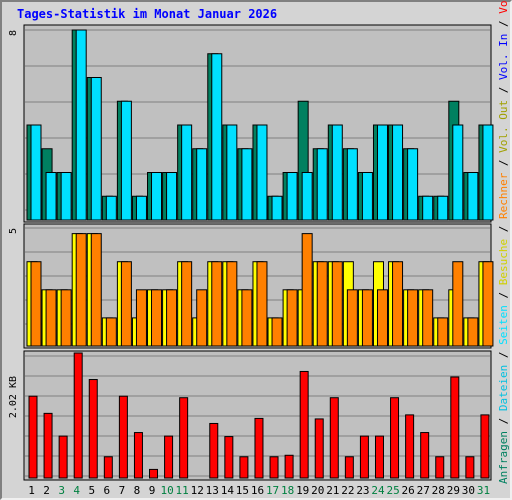  Describe the element at coordinates (503, 355) in the screenshot. I see `legend-item-3: /` at that location.